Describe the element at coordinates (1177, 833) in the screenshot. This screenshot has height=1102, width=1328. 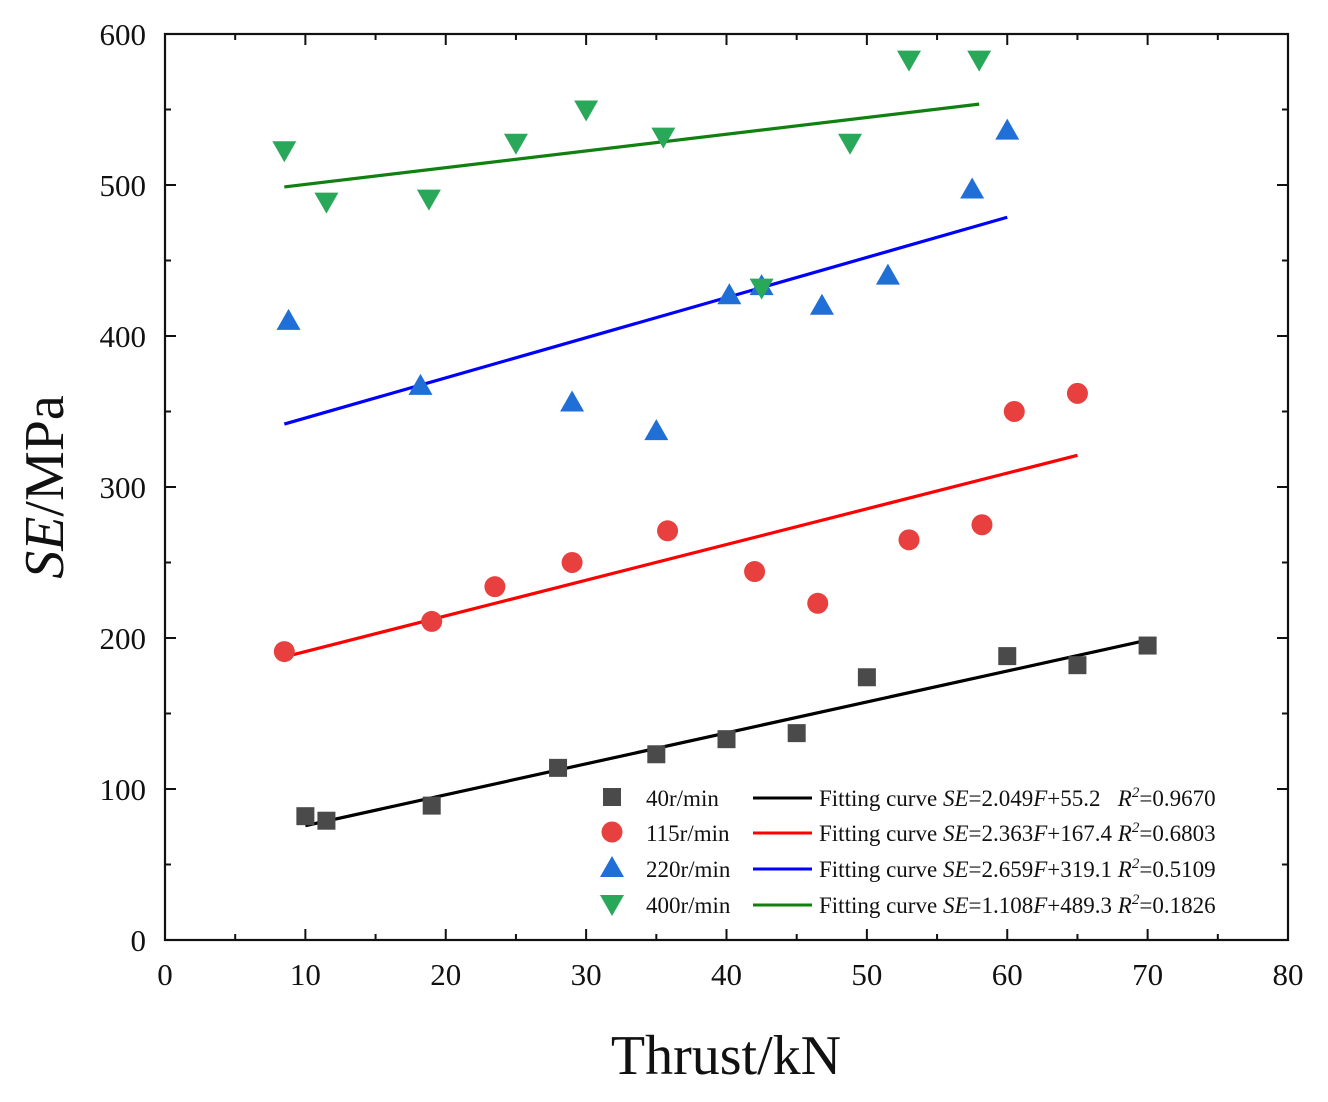
I see `legend-fit-part: =0.6803` at that location.